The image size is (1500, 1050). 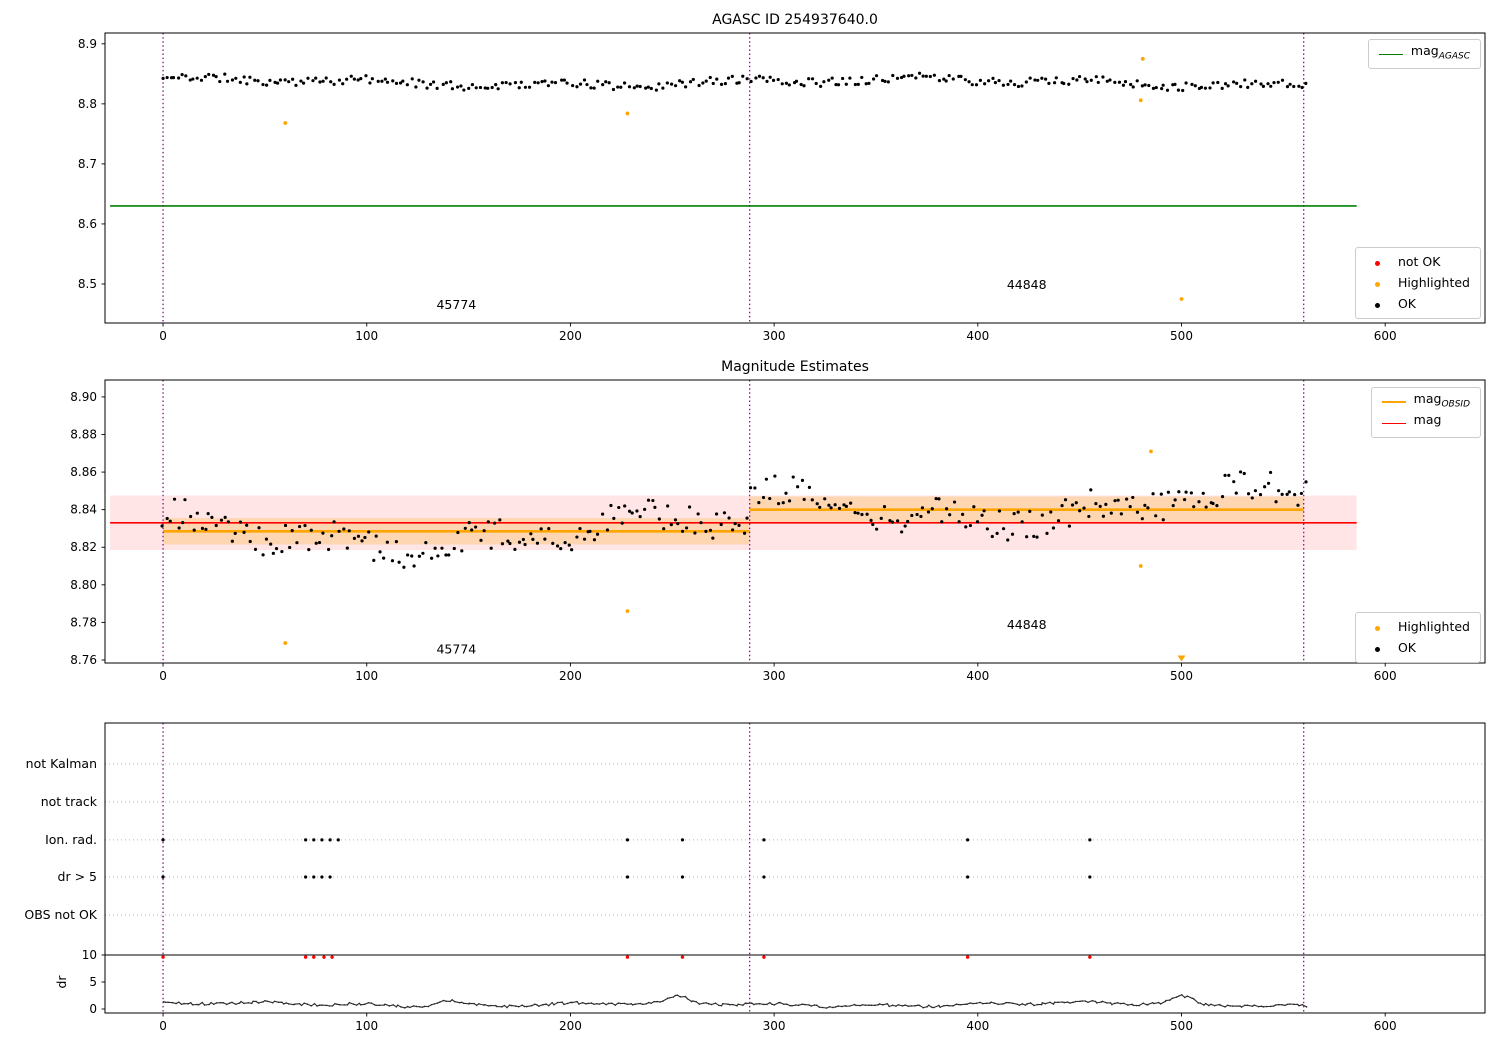 I want to click on plot1-title: AGASC ID 254937640.0, so click(x=795, y=20).